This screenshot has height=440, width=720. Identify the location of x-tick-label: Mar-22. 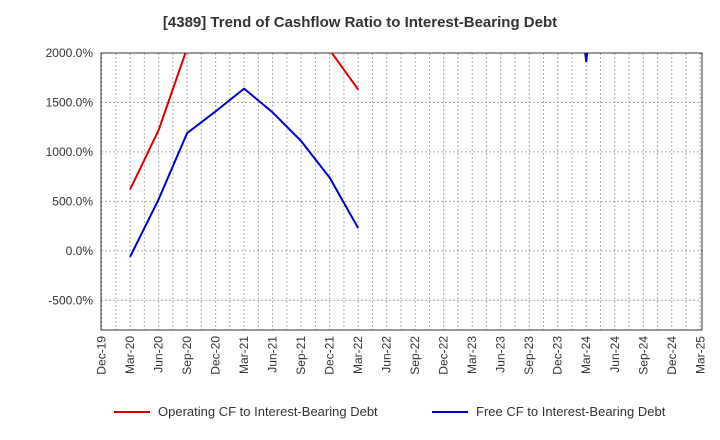
(358, 355).